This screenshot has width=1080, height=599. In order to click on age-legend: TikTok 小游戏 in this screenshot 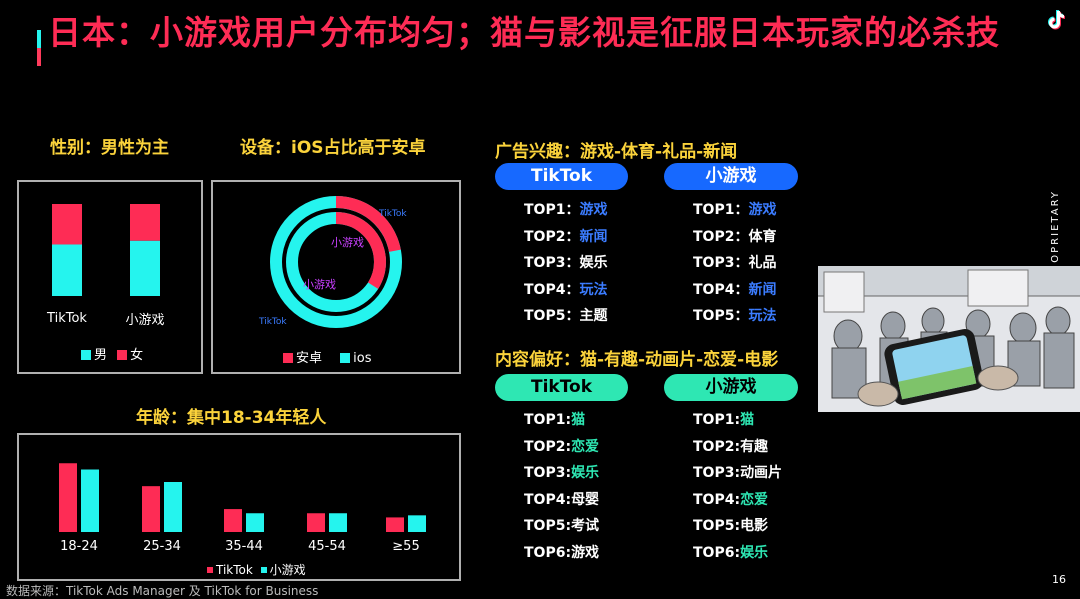, I will do `click(256, 569)`.